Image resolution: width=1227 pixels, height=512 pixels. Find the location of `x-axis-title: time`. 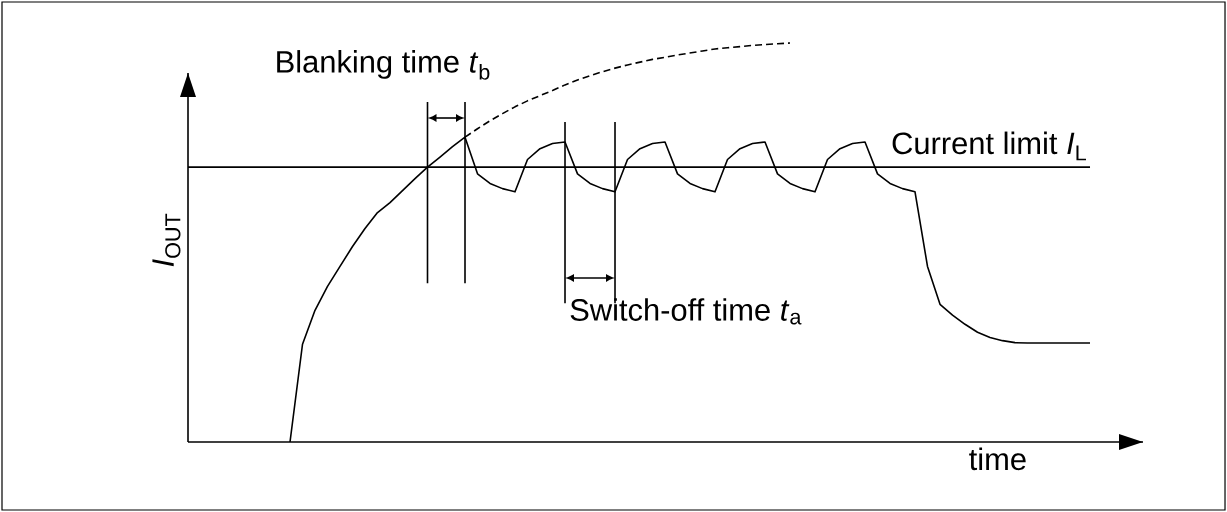

x-axis-title: time is located at coordinates (997, 459).